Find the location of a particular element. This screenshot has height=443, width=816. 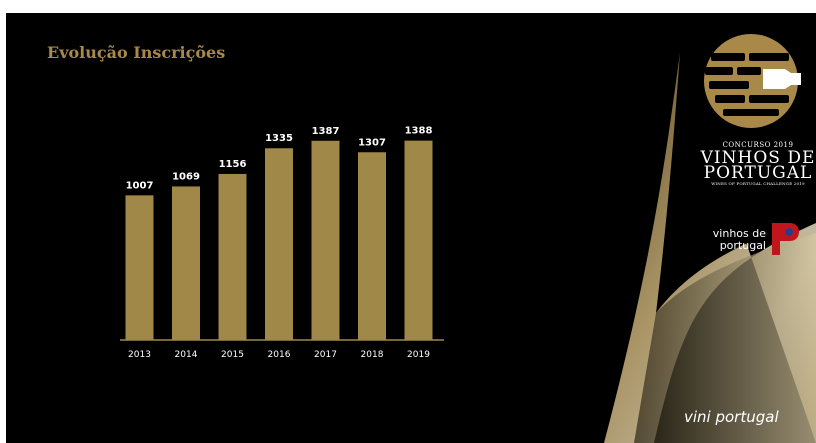

vini-portugal-footer-logo: vini portugal is located at coordinates (731, 417).